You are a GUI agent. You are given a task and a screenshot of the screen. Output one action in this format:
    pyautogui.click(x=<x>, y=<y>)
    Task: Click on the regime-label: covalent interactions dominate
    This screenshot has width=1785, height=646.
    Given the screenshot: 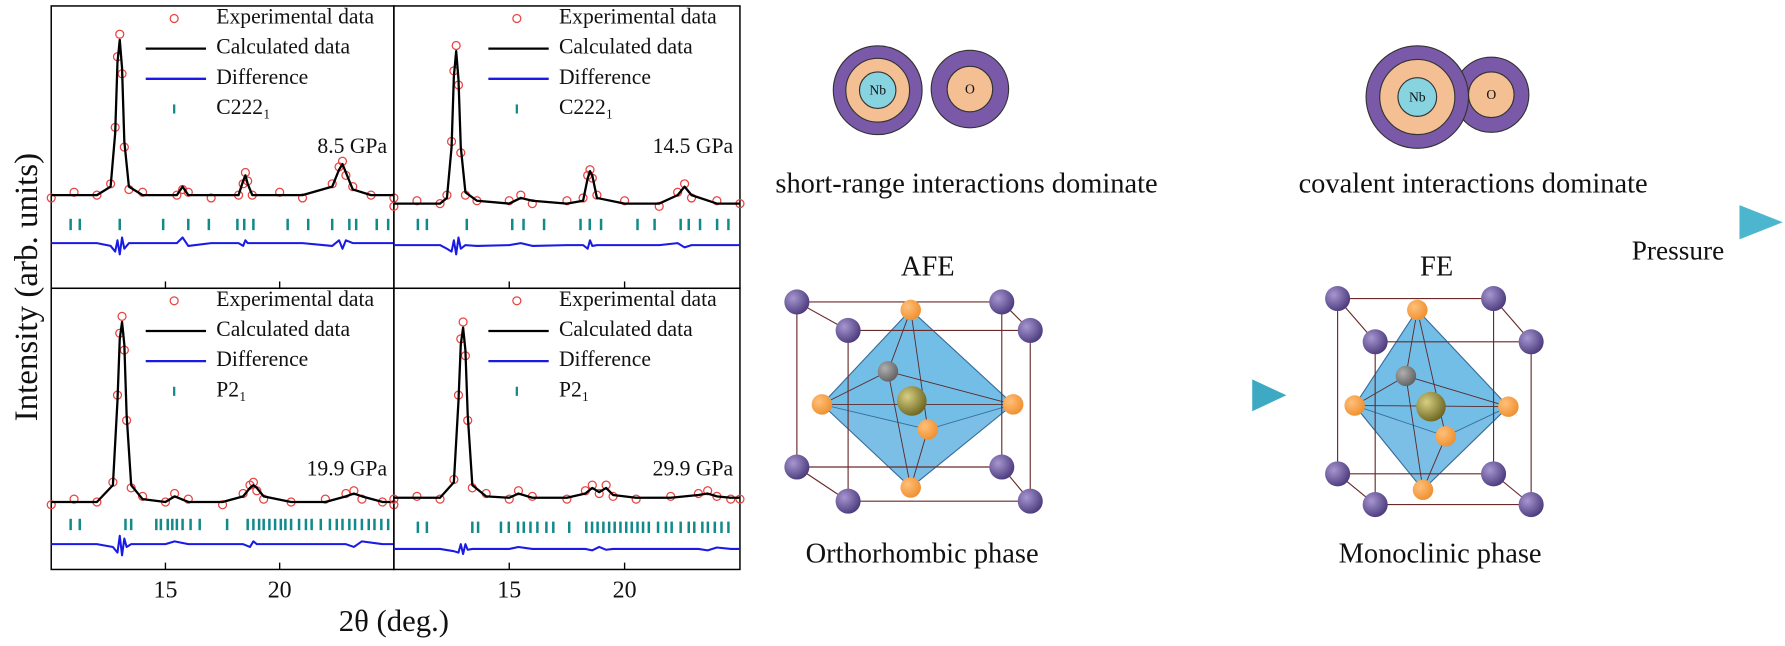 What is the action you would take?
    pyautogui.click(x=1473, y=183)
    